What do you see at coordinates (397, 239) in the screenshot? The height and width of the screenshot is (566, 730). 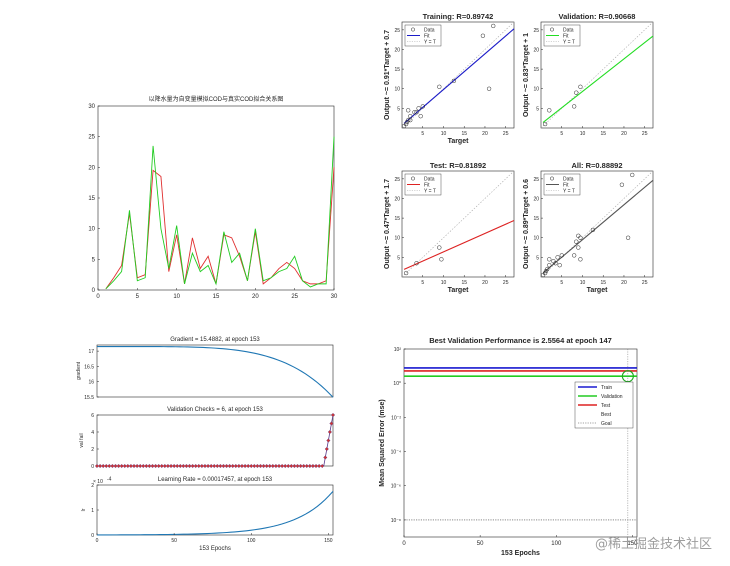 I see `test-y-tick-label: 10` at bounding box center [397, 239].